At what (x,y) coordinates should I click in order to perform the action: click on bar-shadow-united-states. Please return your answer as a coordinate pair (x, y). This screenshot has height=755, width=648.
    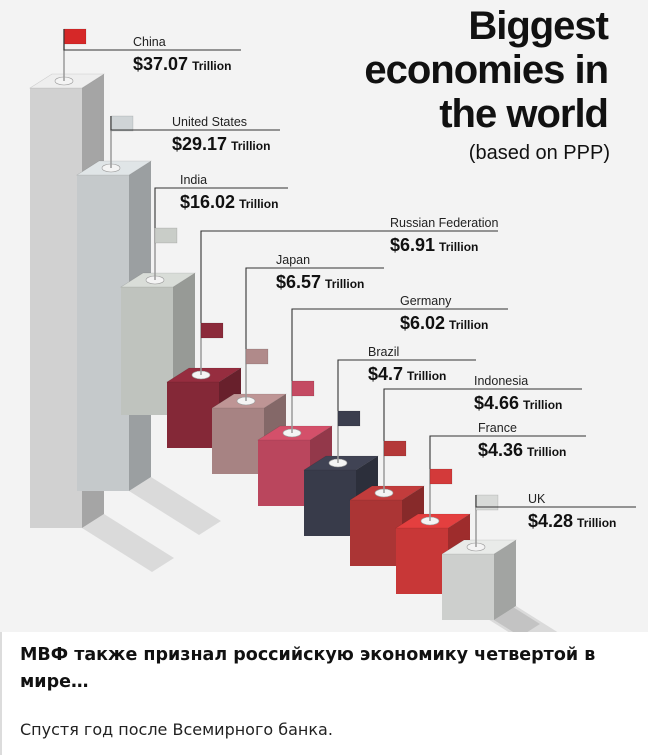
    Looking at the image, I should click on (175, 506).